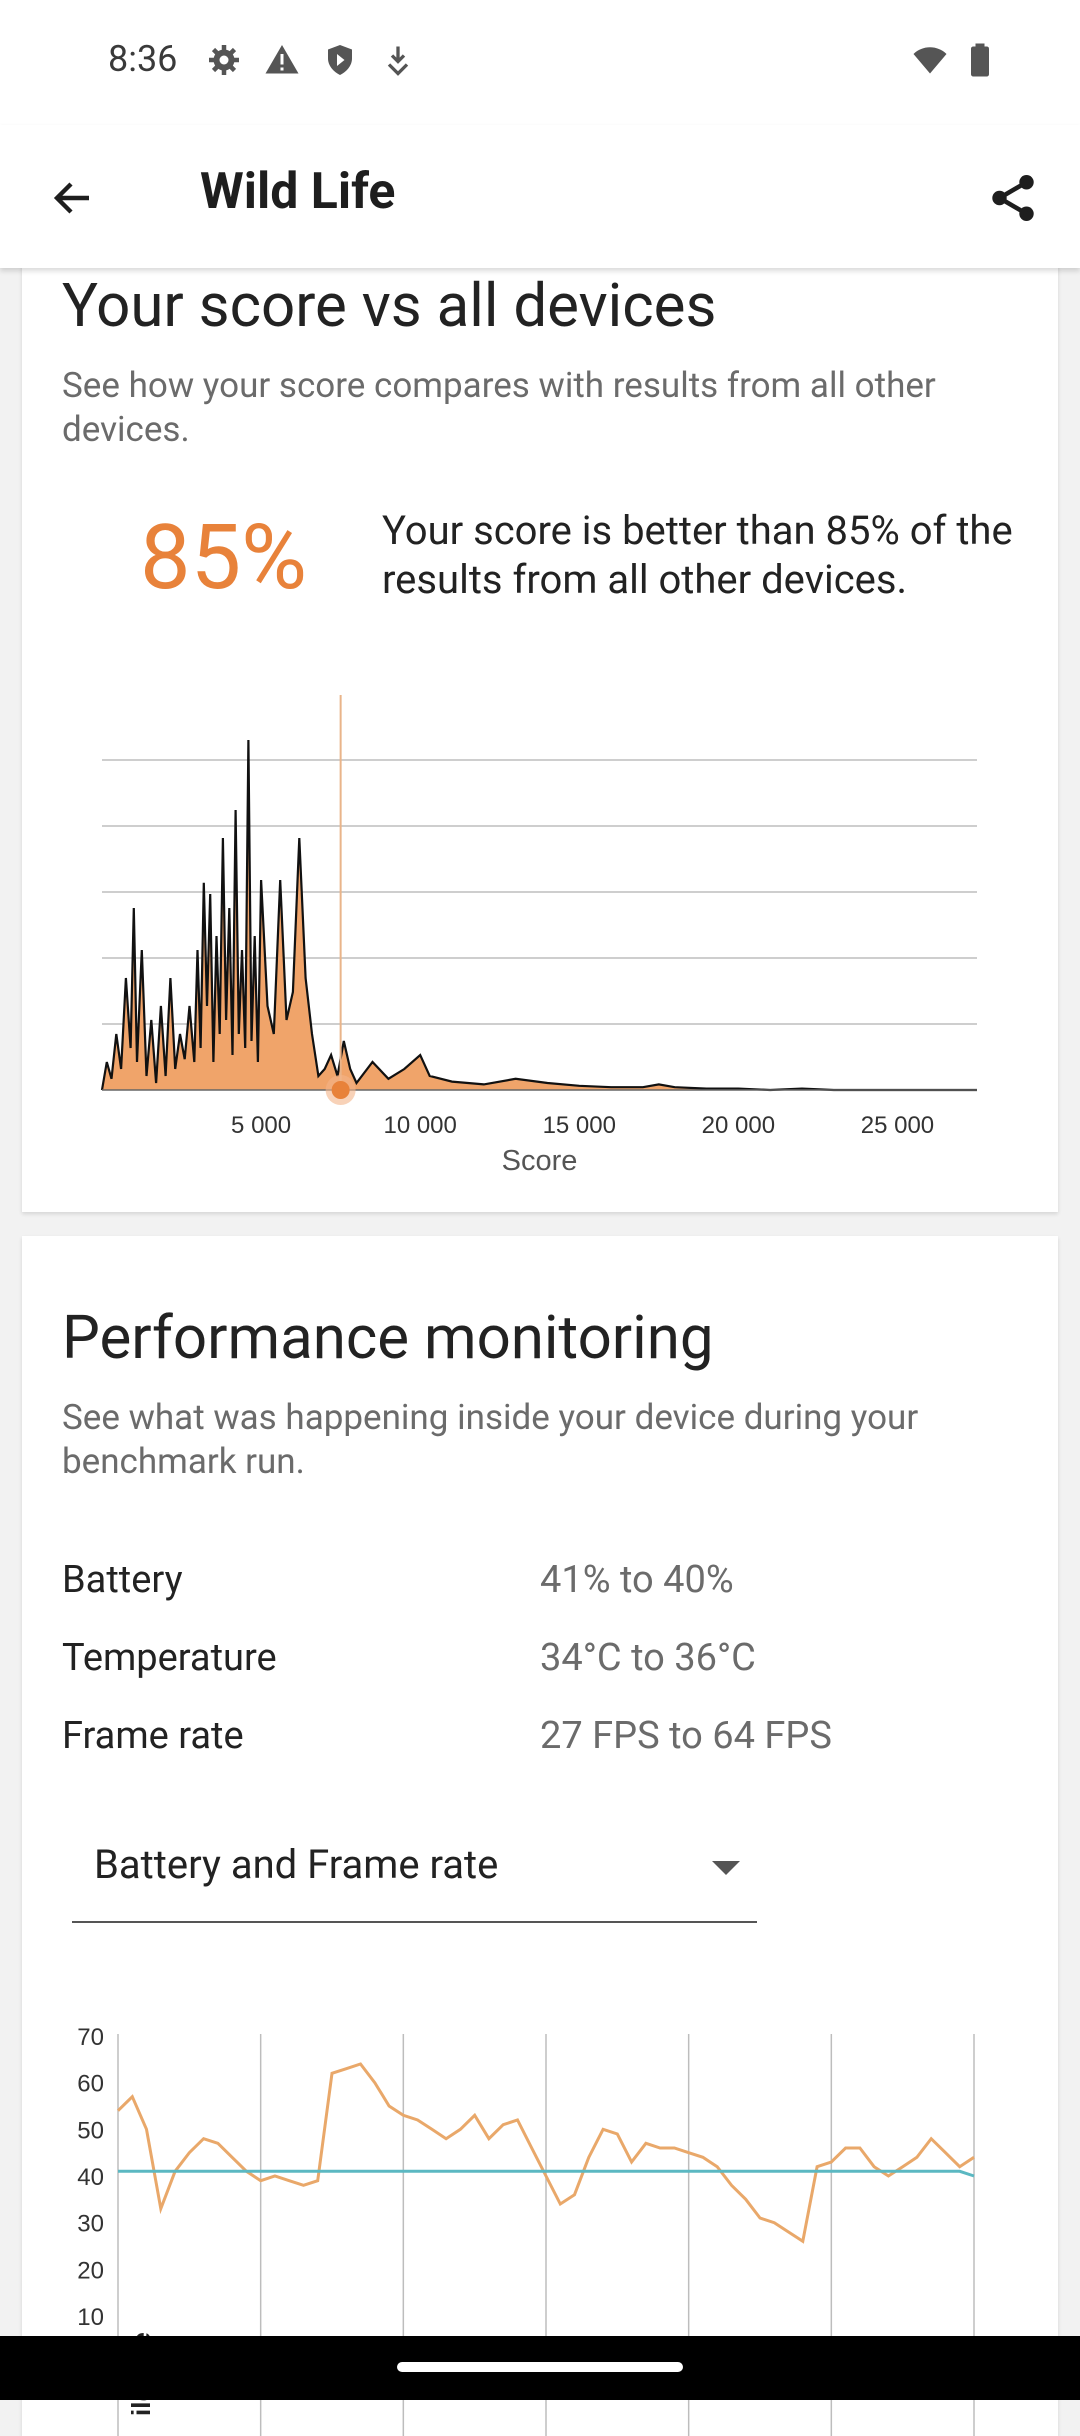 The height and width of the screenshot is (2436, 1080). Describe the element at coordinates (224, 557) in the screenshot. I see `score-percentile: 85%` at that location.